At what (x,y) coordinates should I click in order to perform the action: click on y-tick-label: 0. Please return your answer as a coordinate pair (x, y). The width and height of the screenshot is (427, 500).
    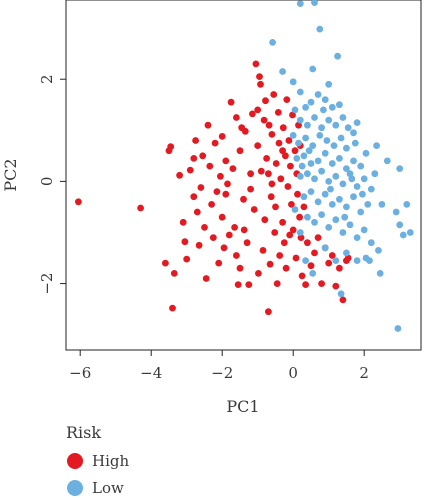
    Looking at the image, I should click on (47, 182).